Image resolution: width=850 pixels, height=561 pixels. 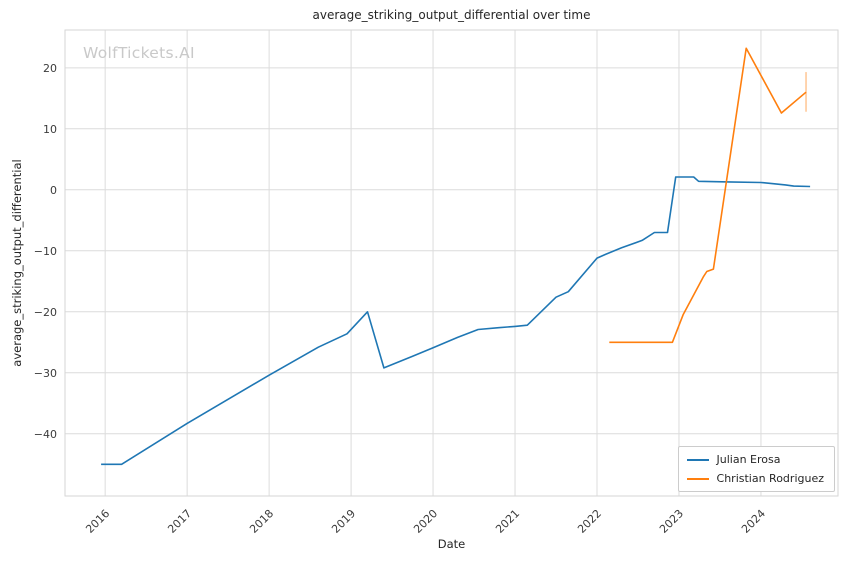 I want to click on legend-line-swatch-blue, so click(x=697, y=459).